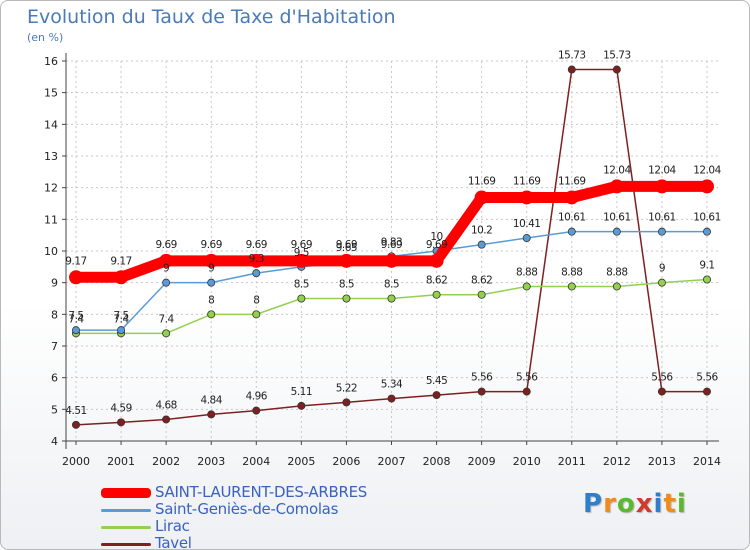  Describe the element at coordinates (51, 219) in the screenshot. I see `y-tick-label: 11` at that location.